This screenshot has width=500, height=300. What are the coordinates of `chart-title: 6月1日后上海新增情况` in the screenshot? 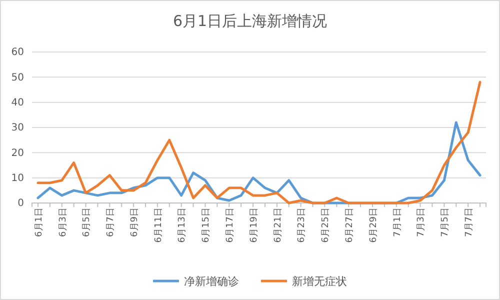 It's located at (250, 21).